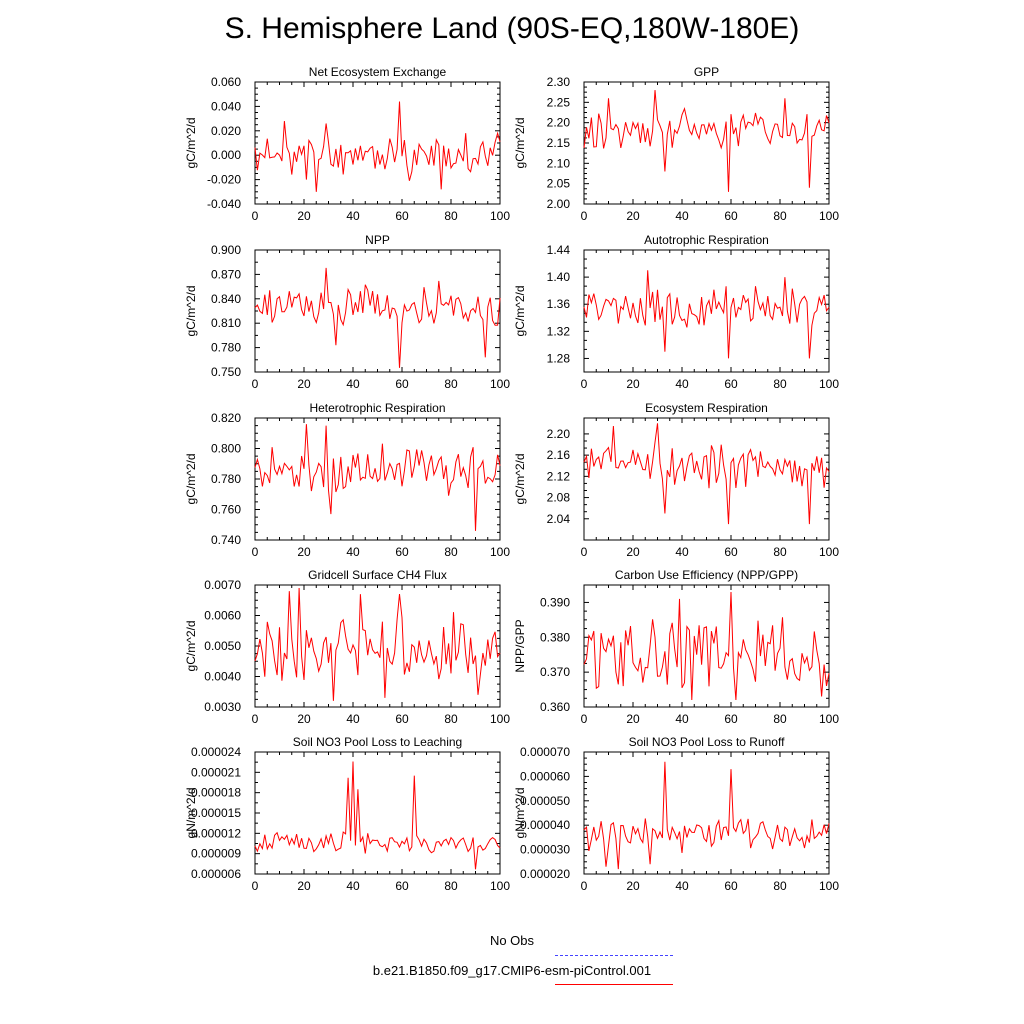 The image size is (1024, 1024). What do you see at coordinates (731, 886) in the screenshot?
I see `panel-9-x-tick-label: 60` at bounding box center [731, 886].